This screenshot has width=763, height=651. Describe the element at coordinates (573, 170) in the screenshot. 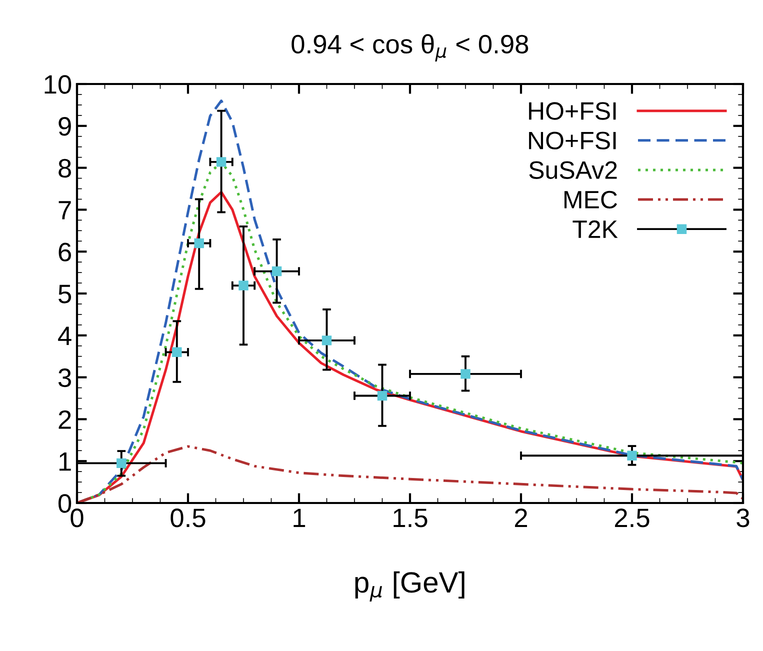

I see `legend-label: SuSAv2` at that location.